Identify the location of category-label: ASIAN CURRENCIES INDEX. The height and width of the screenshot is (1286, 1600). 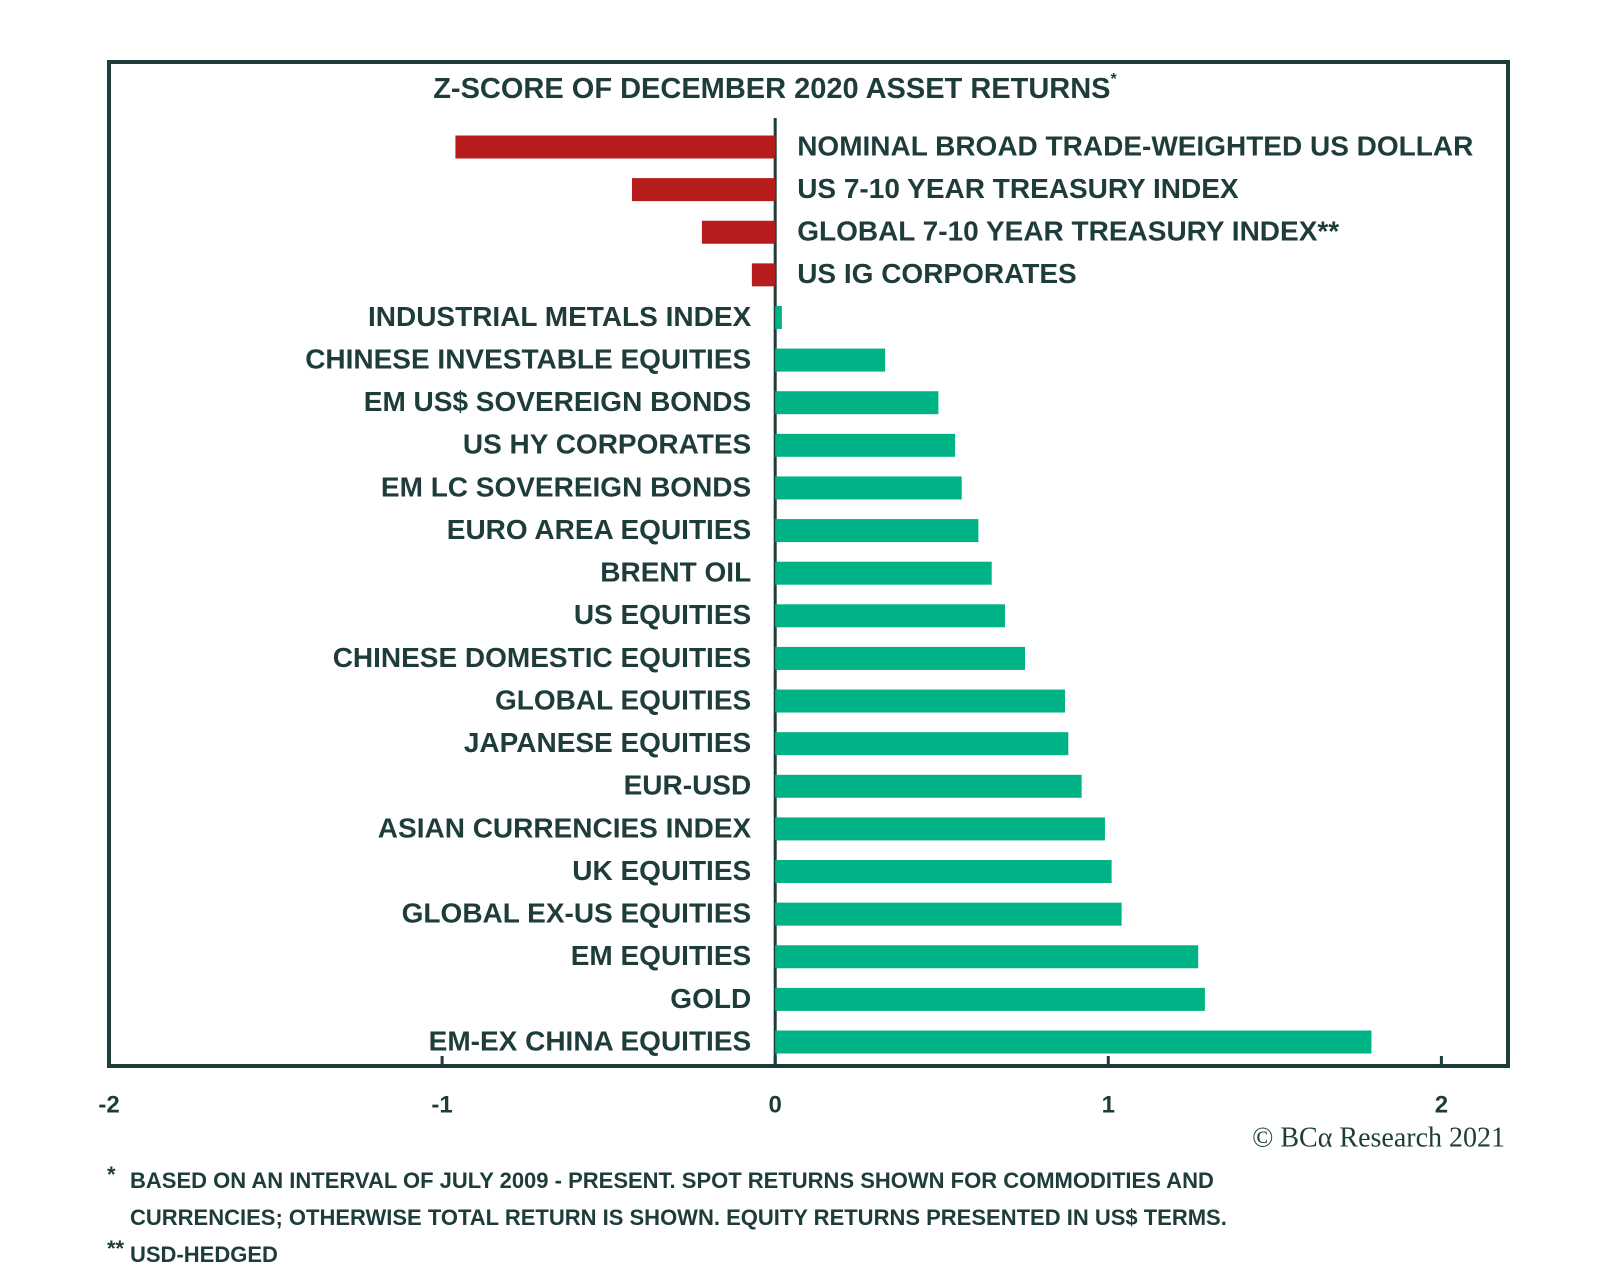
(565, 827).